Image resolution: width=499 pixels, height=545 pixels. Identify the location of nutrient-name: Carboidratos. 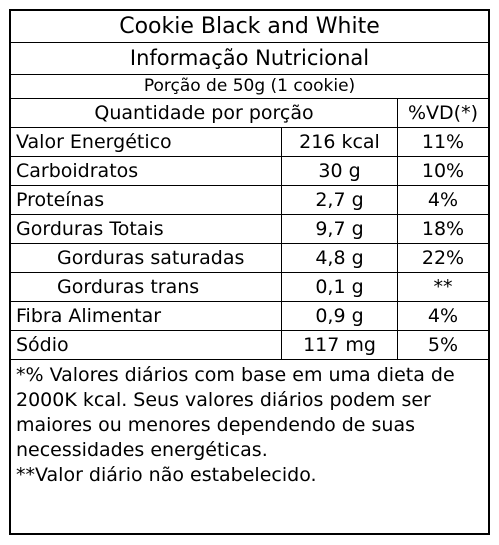
(77, 171).